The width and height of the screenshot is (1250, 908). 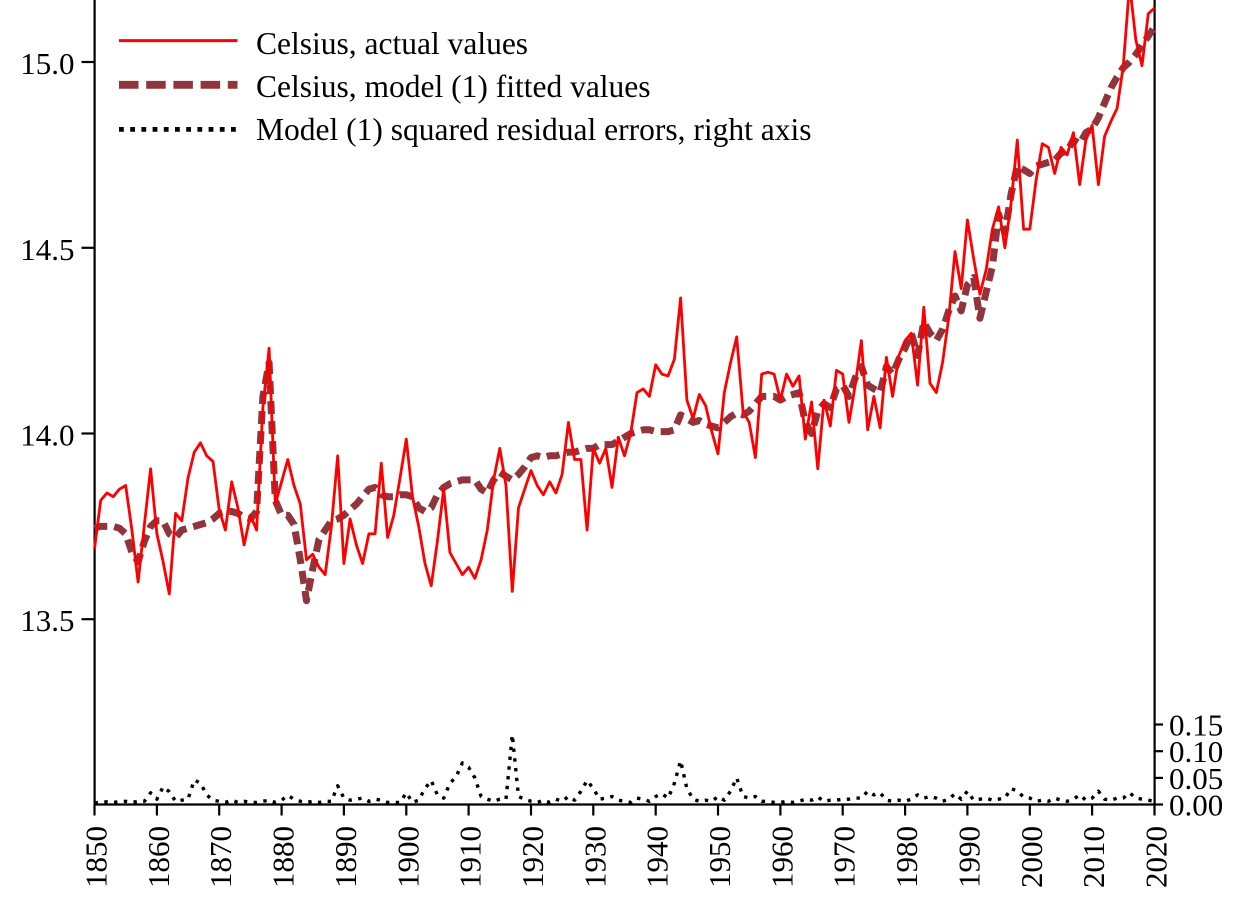 I want to click on svg-text: 2020, so click(x=1156, y=857).